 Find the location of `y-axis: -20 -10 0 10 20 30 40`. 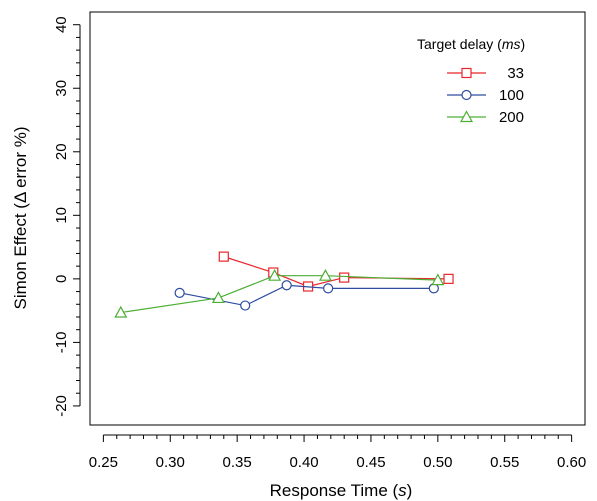

y-axis: -20 -10 0 10 20 30 40 is located at coordinates (67, 216).